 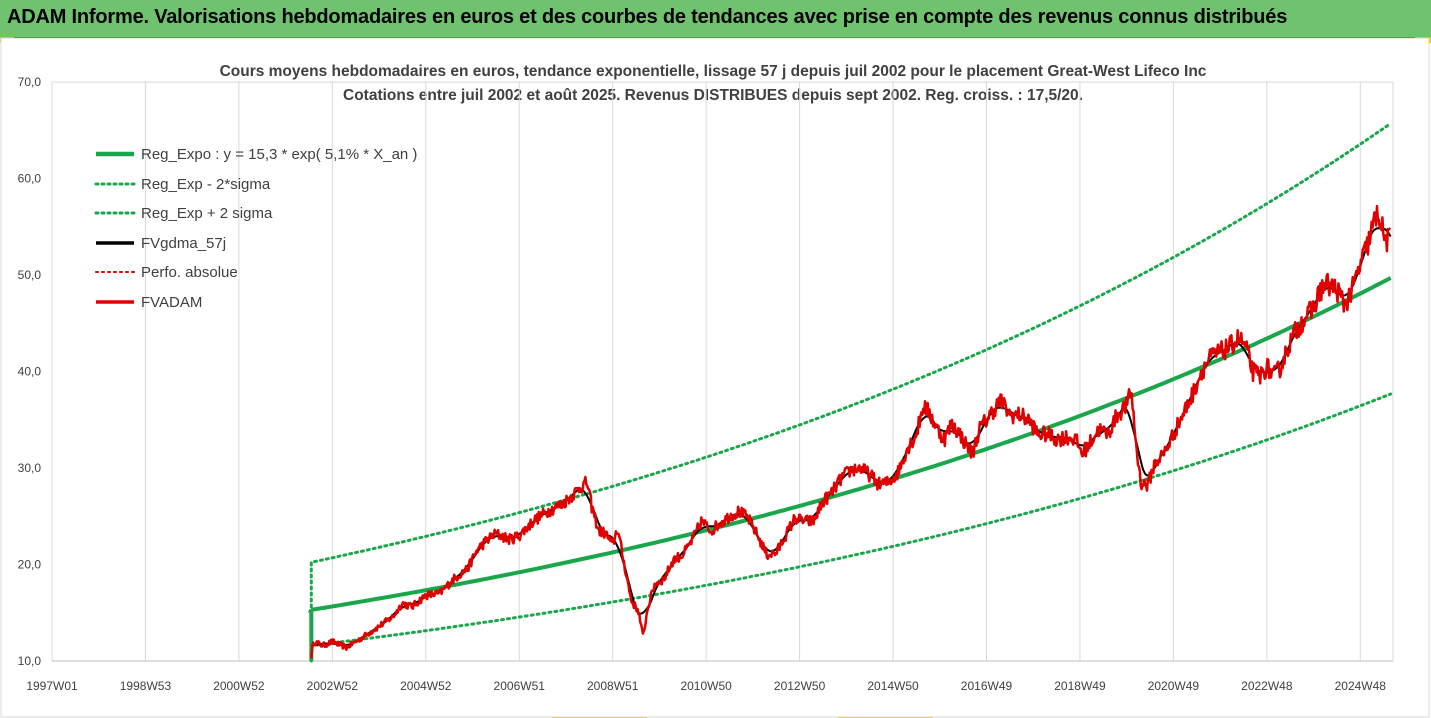 What do you see at coordinates (30, 82) in the screenshot?
I see `y-tick-label: 70,0` at bounding box center [30, 82].